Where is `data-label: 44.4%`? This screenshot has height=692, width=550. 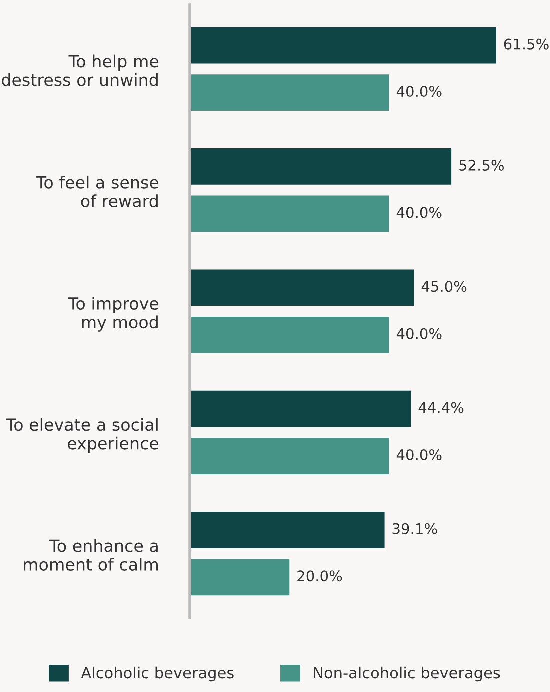
data-label: 44.4% is located at coordinates (441, 408).